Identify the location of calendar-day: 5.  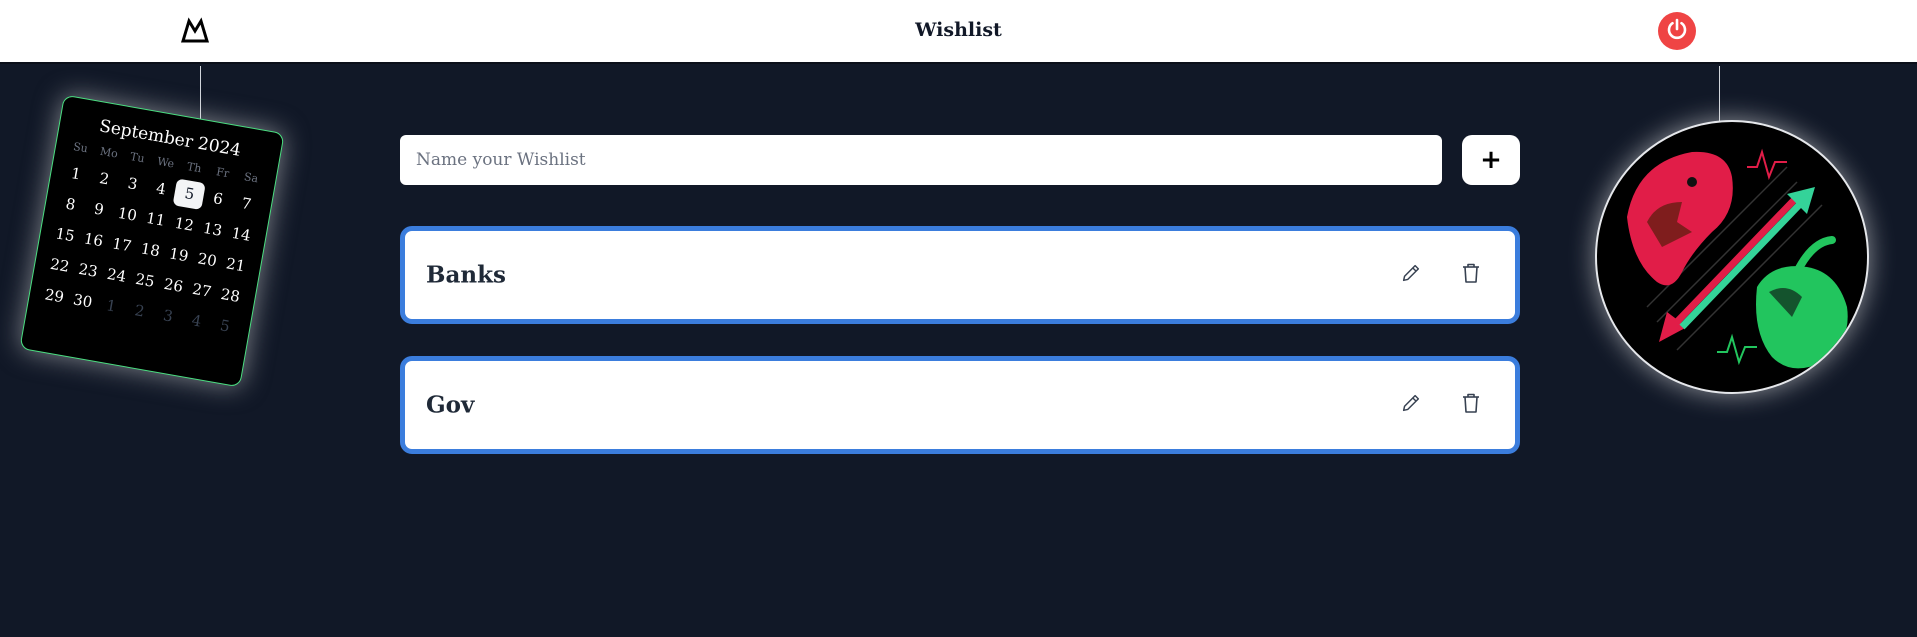
(225, 326).